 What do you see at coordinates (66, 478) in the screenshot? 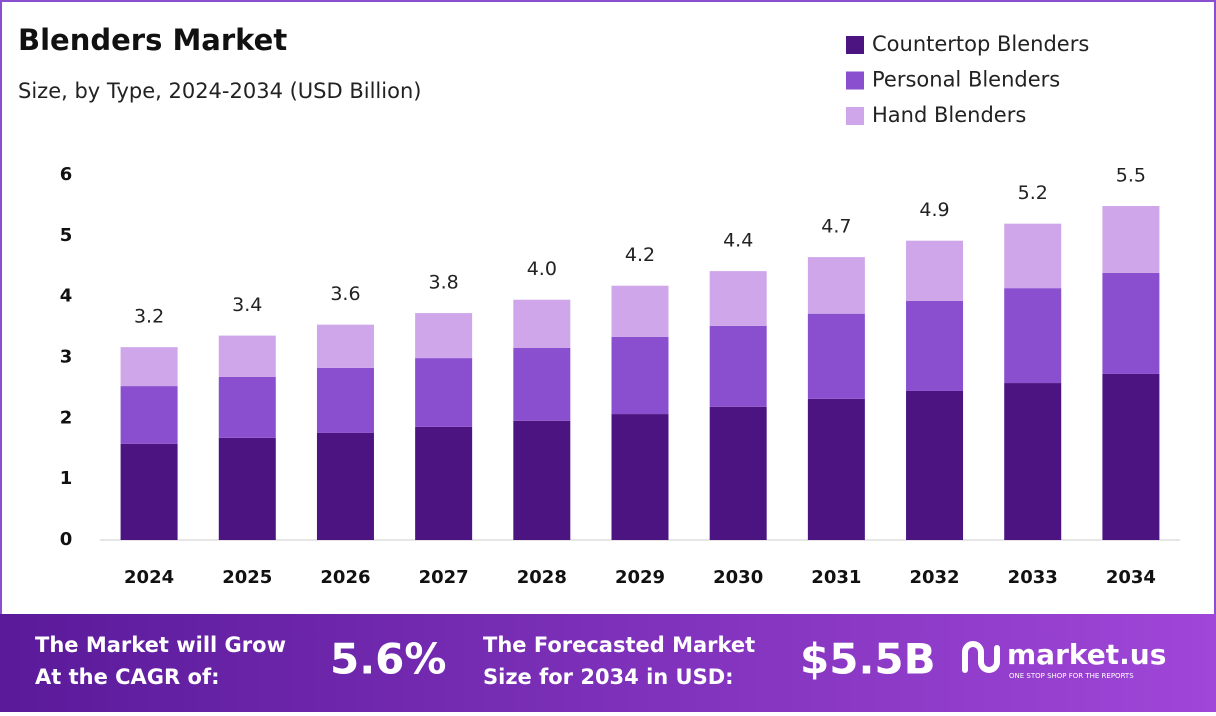
I see `y-tick-label: 1` at bounding box center [66, 478].